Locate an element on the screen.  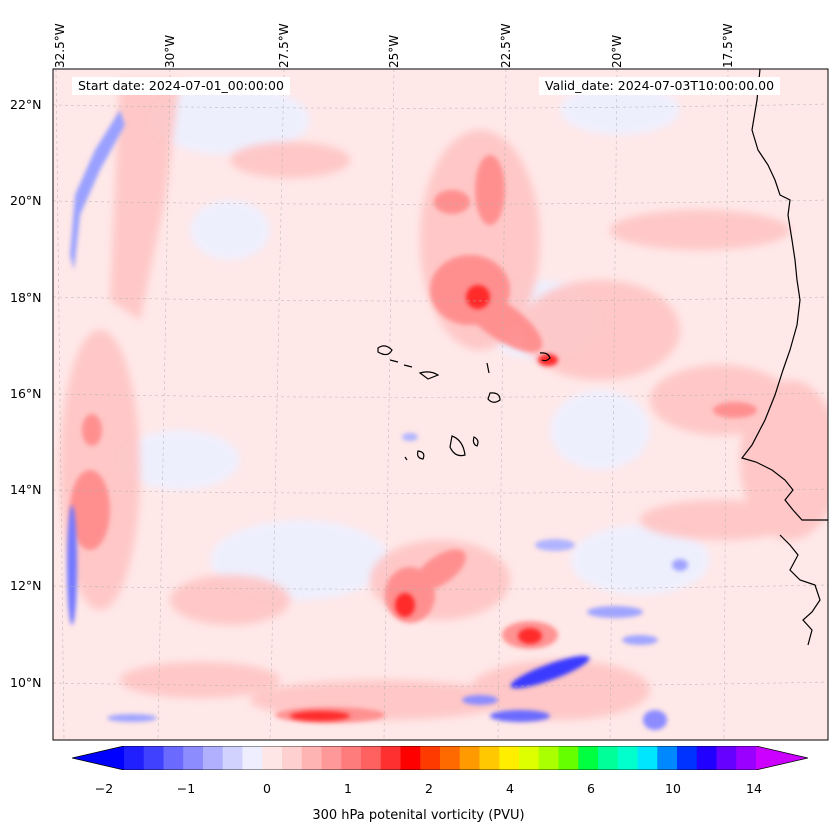
valid-date-label: Valid_date: 2024-07-03T10:00:00.00 is located at coordinates (660, 86).